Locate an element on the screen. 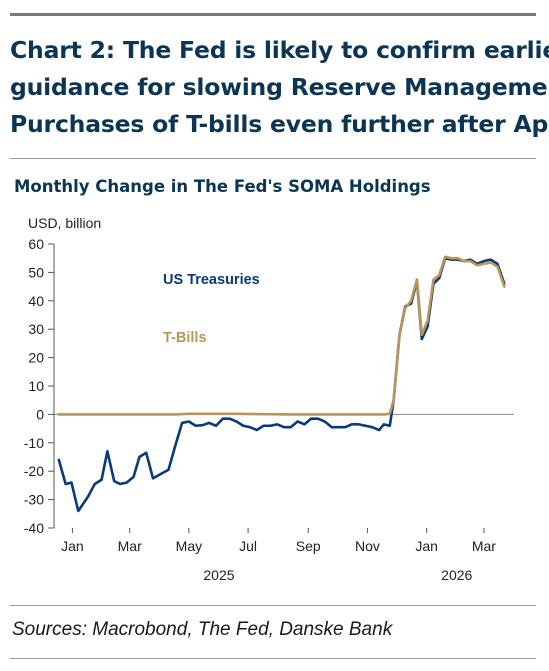  y-tick-label: 10 is located at coordinates (36, 386).